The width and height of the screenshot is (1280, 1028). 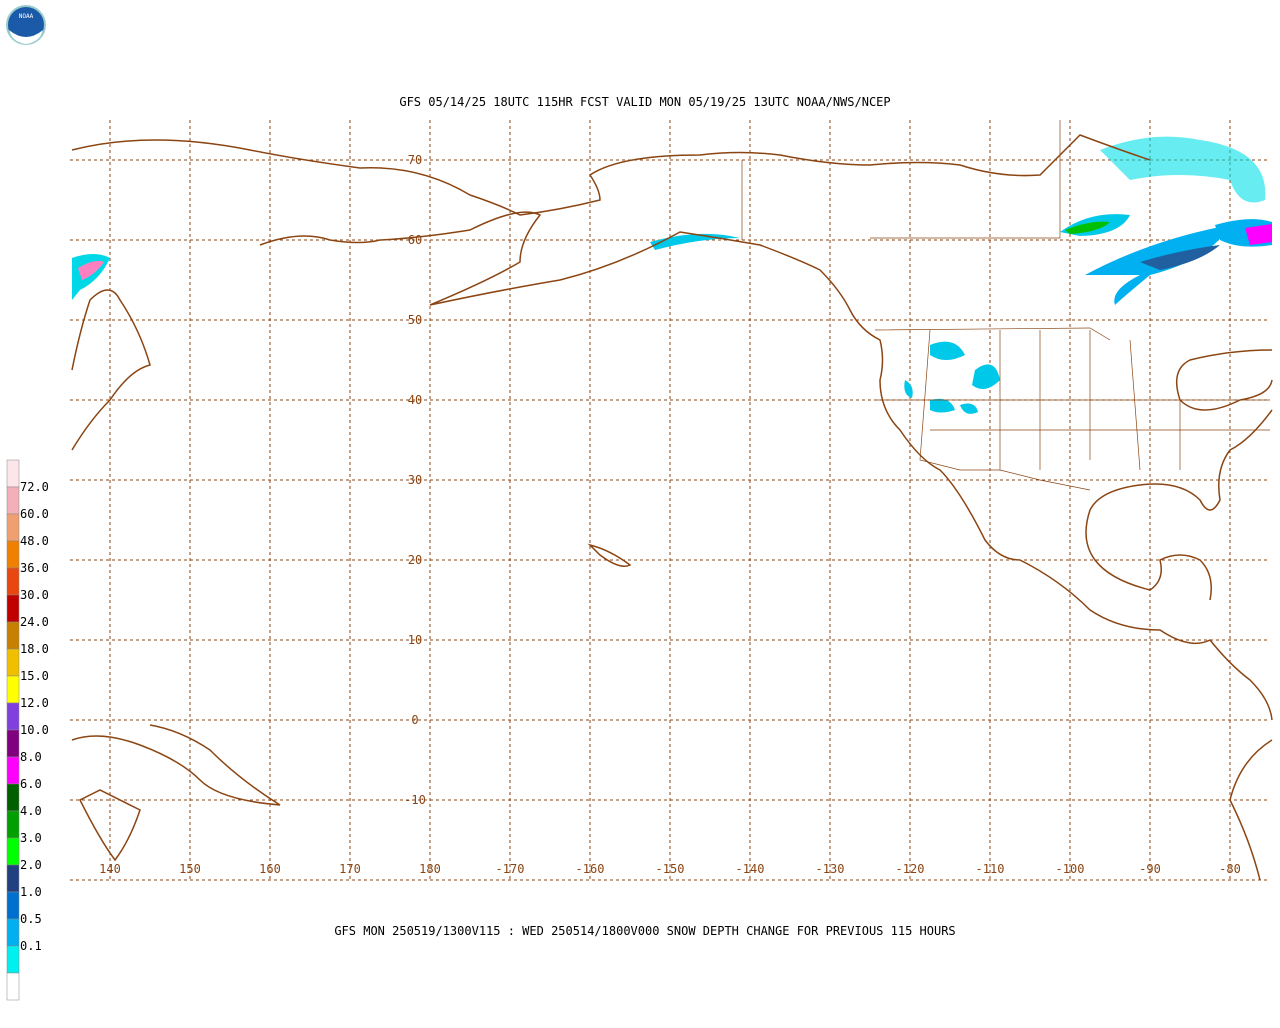 What do you see at coordinates (415, 640) in the screenshot?
I see `lat-label: 10` at bounding box center [415, 640].